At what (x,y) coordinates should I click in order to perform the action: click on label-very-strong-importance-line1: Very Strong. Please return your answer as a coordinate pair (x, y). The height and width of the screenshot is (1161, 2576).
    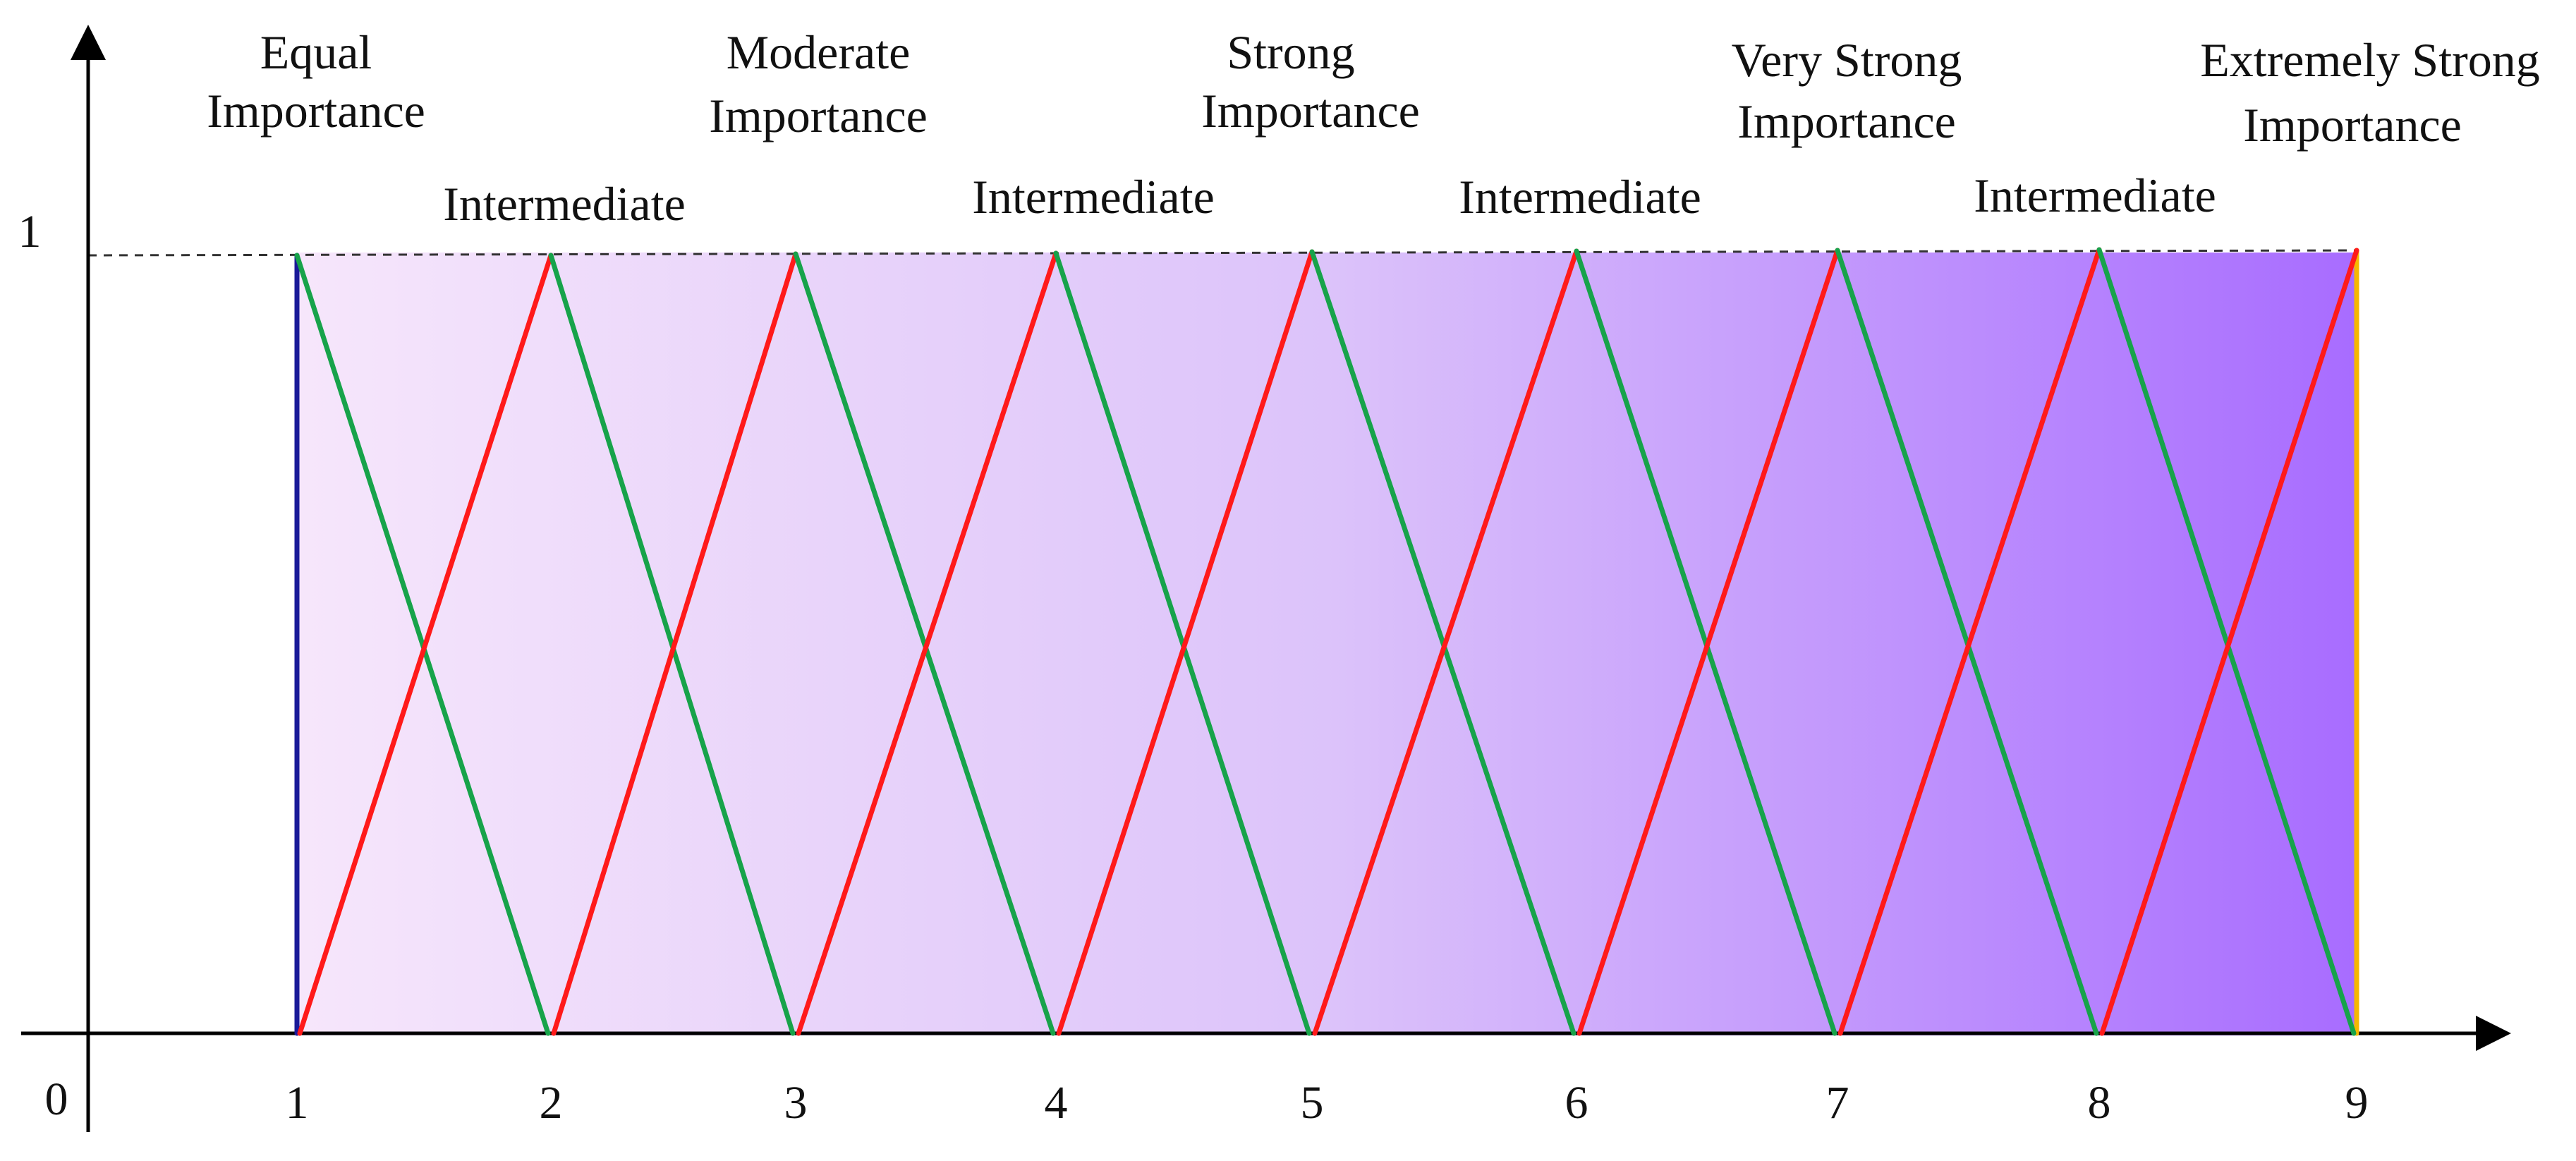
    Looking at the image, I should click on (1847, 60).